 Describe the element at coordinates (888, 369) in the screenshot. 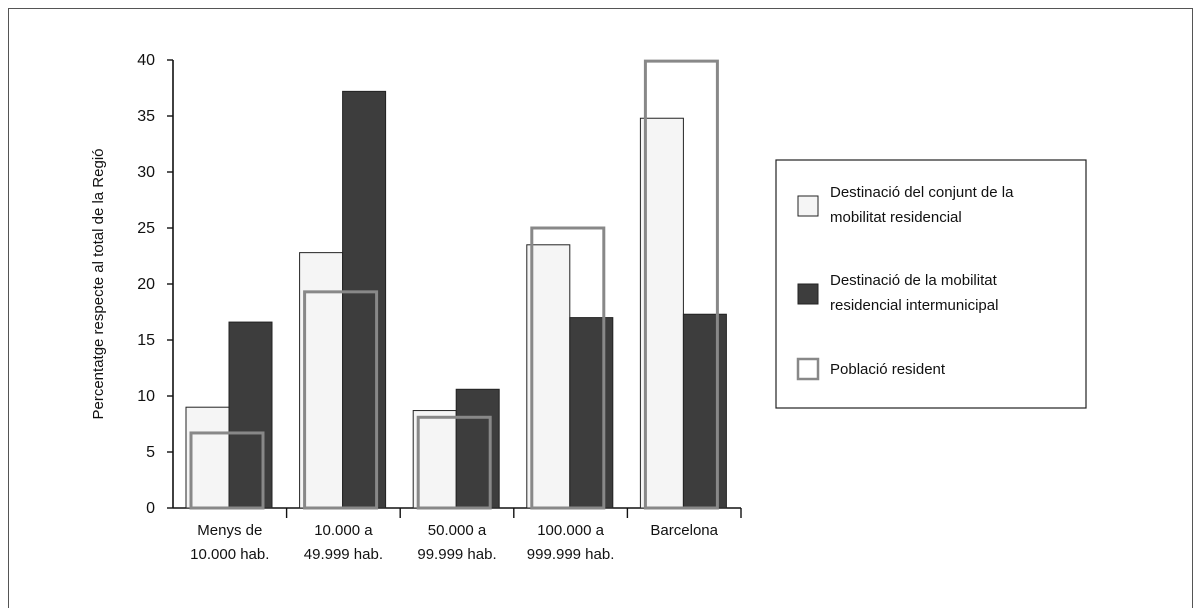

I see `legend-label: Població resident` at that location.